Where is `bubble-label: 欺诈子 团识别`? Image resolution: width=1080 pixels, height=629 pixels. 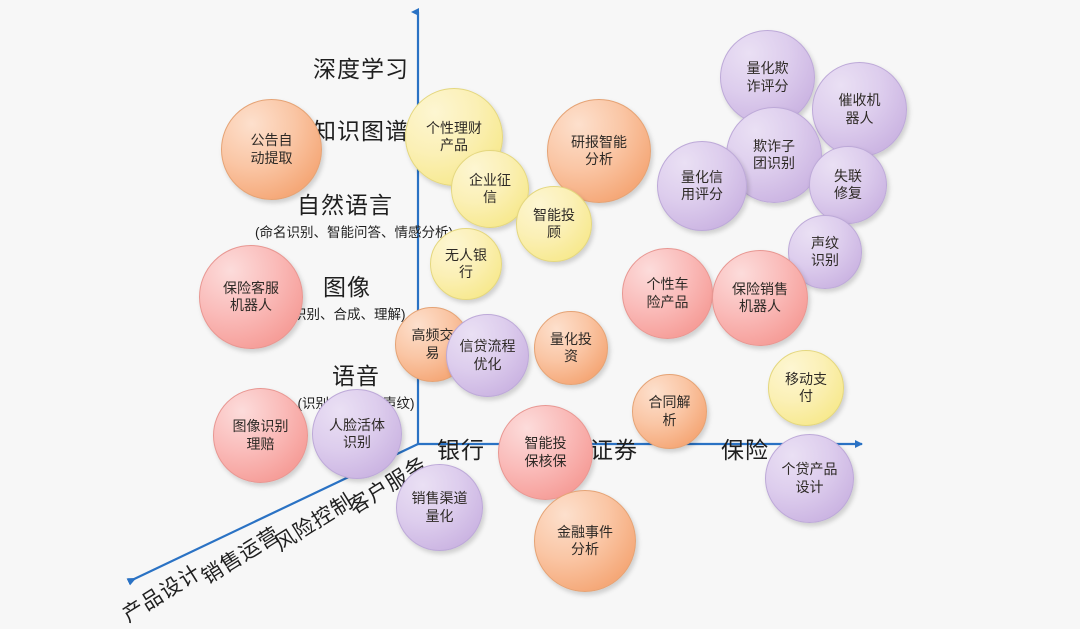
bubble-label: 欺诈子 团识别 is located at coordinates (774, 154).